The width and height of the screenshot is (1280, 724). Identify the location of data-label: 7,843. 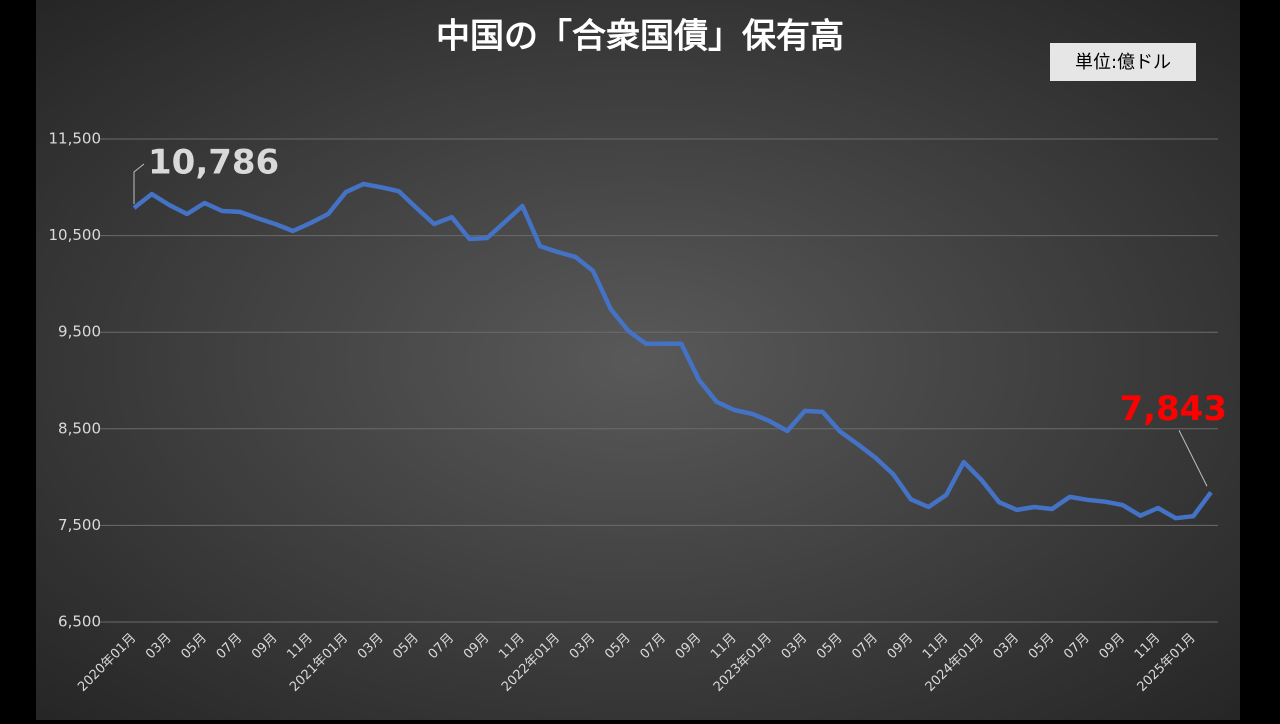
(1173, 409).